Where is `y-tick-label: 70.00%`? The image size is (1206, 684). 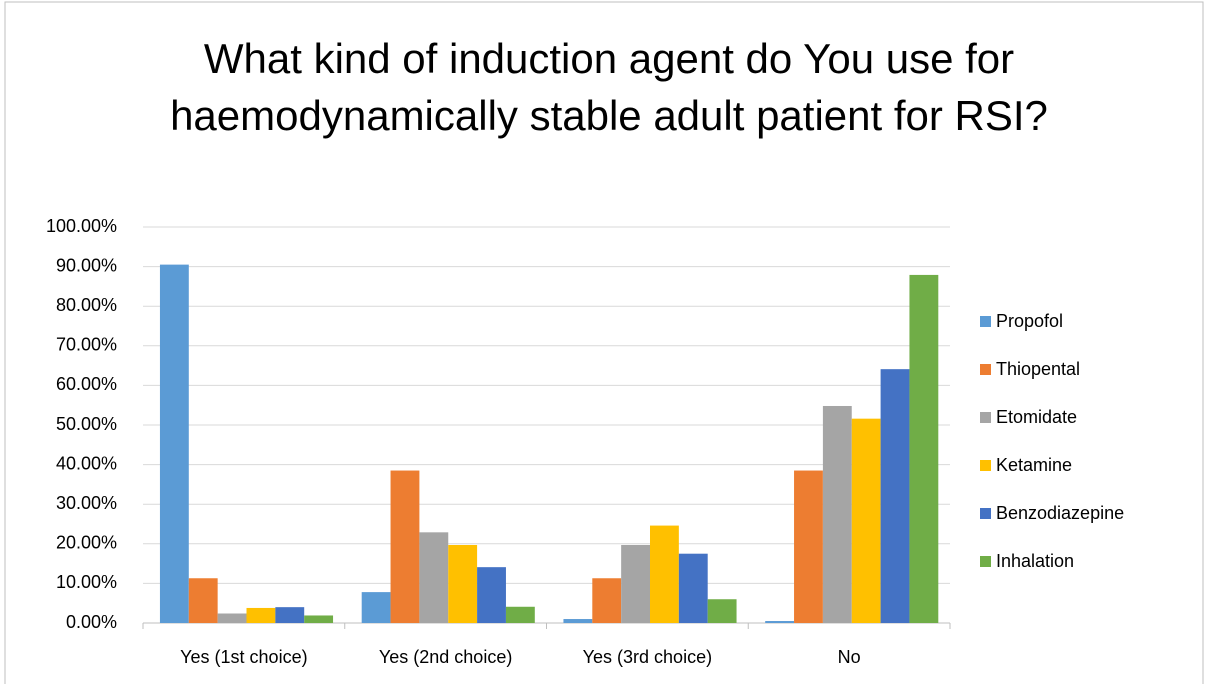
y-tick-label: 70.00% is located at coordinates (86, 345).